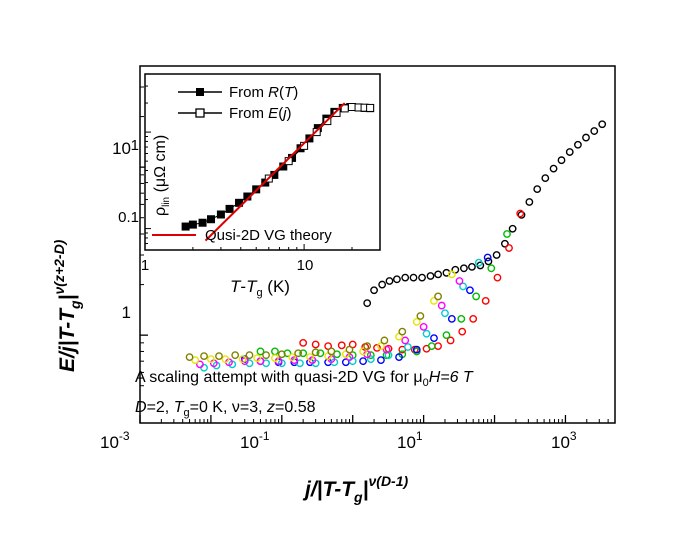  What do you see at coordinates (305, 265) in the screenshot?
I see `inset-x-tick-10: 10` at bounding box center [305, 265].